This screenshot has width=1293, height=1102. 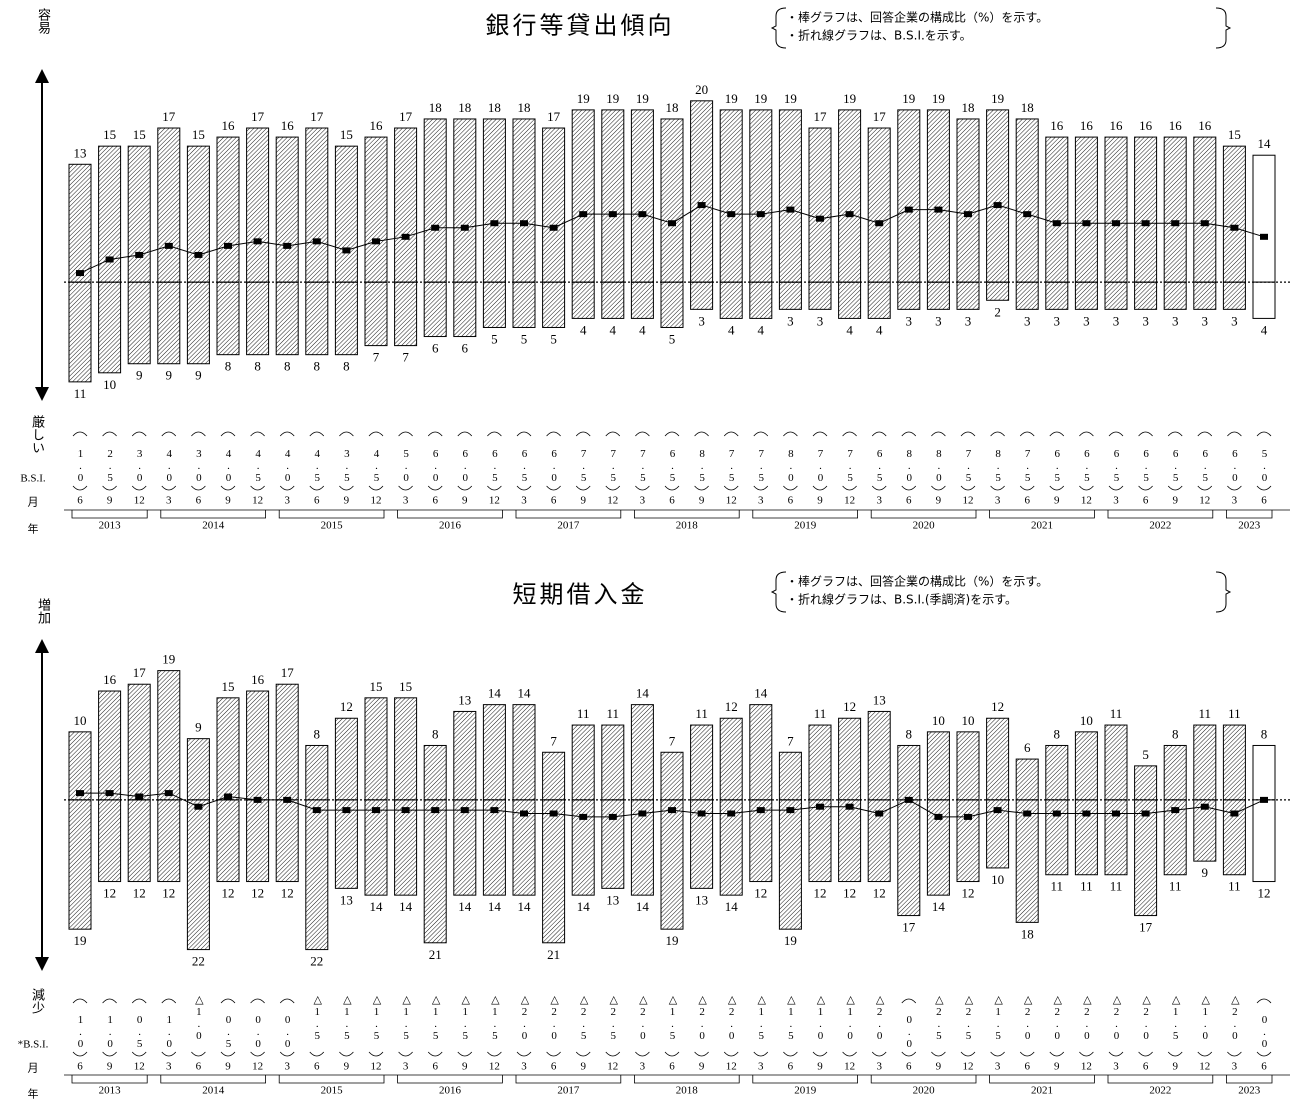 What do you see at coordinates (199, 466) in the screenshot?
I see `bsi-label: 3.0` at bounding box center [199, 466].